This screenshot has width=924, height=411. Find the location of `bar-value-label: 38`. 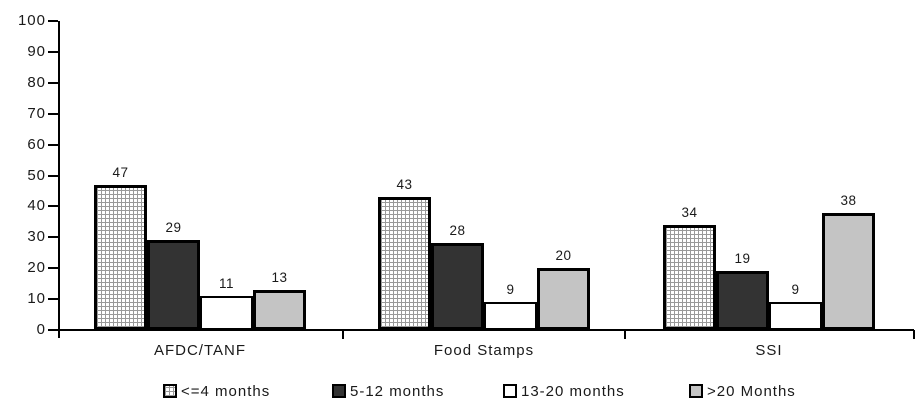

bar-value-label: 38 is located at coordinates (848, 200).